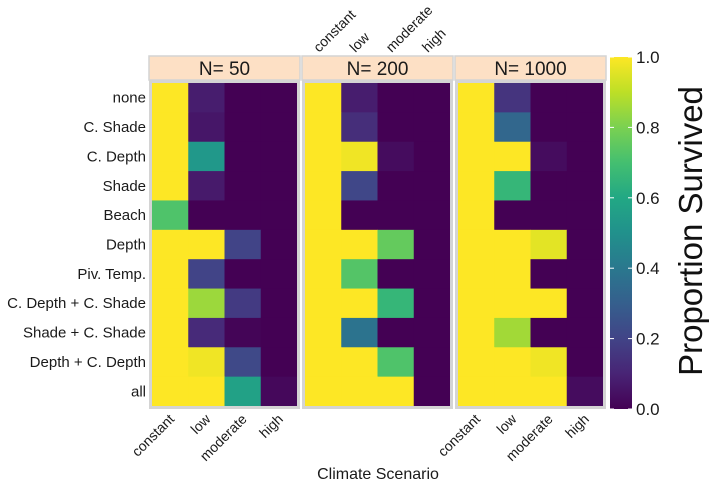 The image size is (717, 484). Describe the element at coordinates (129, 98) in the screenshot. I see `row-label: none` at that location.